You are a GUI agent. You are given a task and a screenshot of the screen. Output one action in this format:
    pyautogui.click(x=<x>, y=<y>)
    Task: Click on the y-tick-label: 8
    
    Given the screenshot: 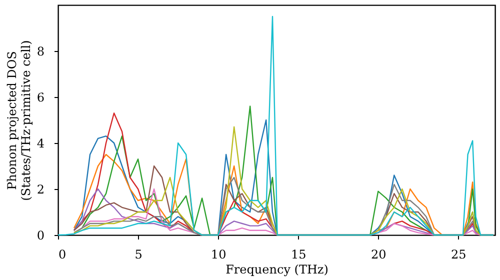 What is the action you would take?
    pyautogui.click(x=40, y=51)
    